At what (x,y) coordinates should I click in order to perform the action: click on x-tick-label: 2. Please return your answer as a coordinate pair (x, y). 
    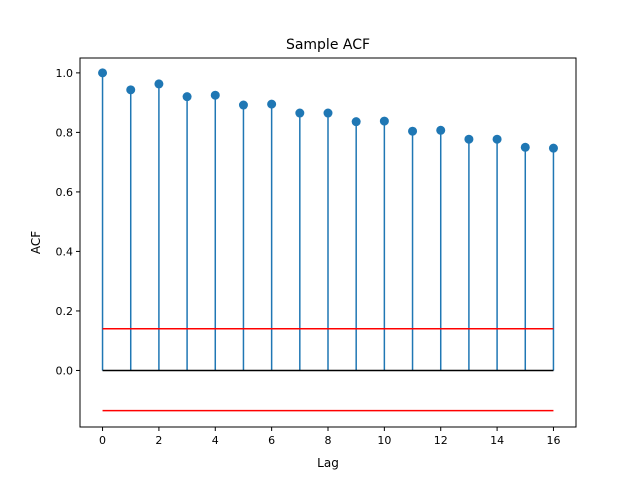
    Looking at the image, I should click on (158, 440).